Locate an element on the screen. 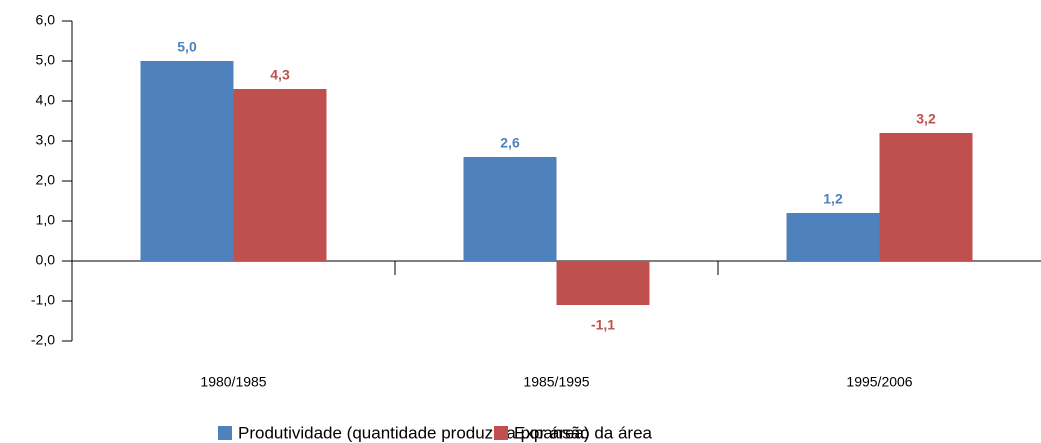 This screenshot has width=1041, height=443. value-label: 2,6 is located at coordinates (510, 143).